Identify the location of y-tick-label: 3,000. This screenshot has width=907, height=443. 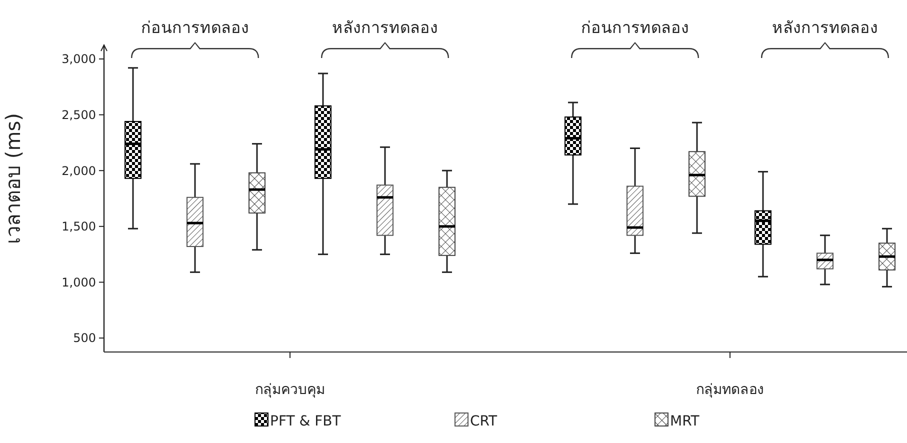
(79, 59).